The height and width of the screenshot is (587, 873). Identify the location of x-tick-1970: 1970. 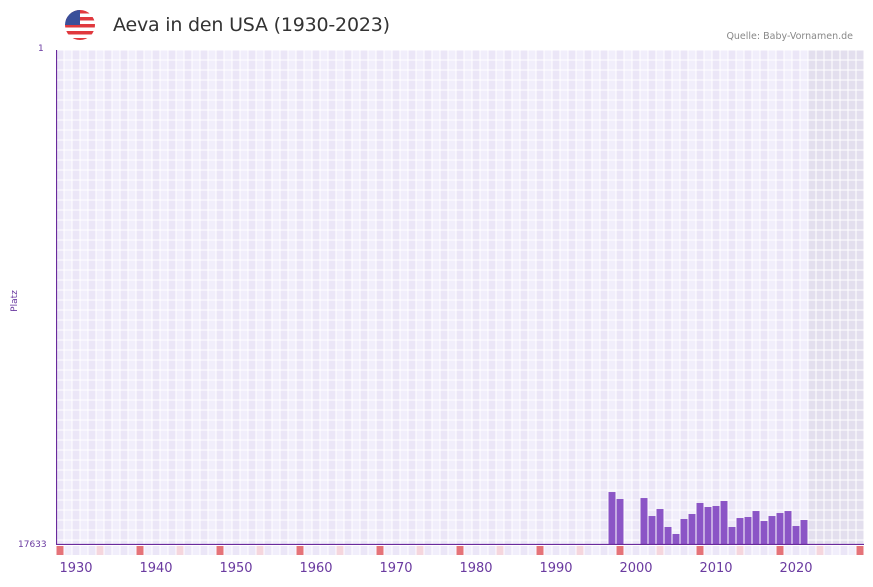
(396, 568).